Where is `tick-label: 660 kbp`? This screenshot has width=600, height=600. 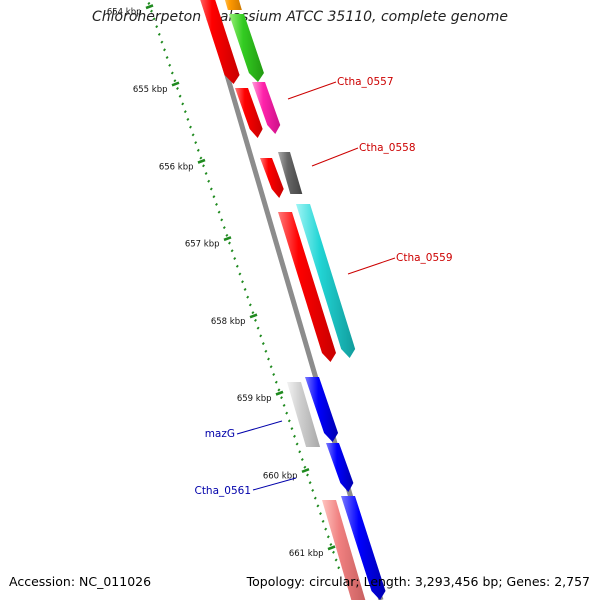 tick-label: 660 kbp is located at coordinates (280, 477).